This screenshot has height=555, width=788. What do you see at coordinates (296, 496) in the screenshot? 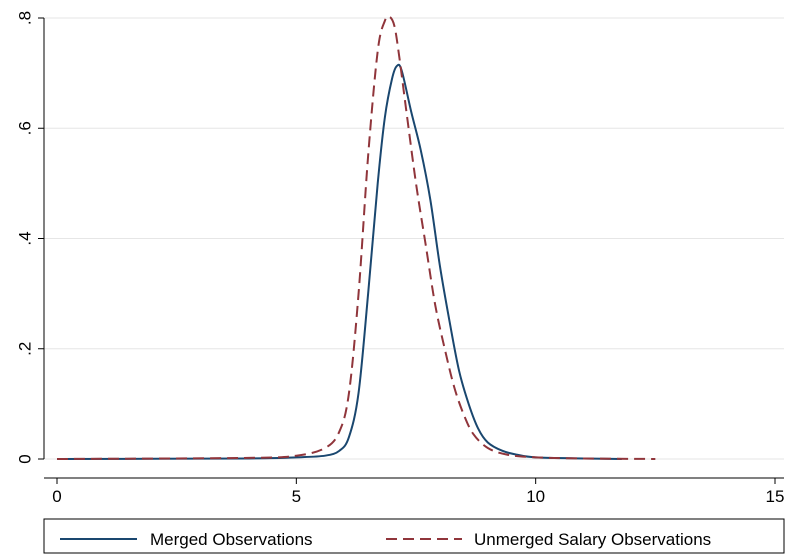
I see `x-tick-label-1: 5` at bounding box center [296, 496].